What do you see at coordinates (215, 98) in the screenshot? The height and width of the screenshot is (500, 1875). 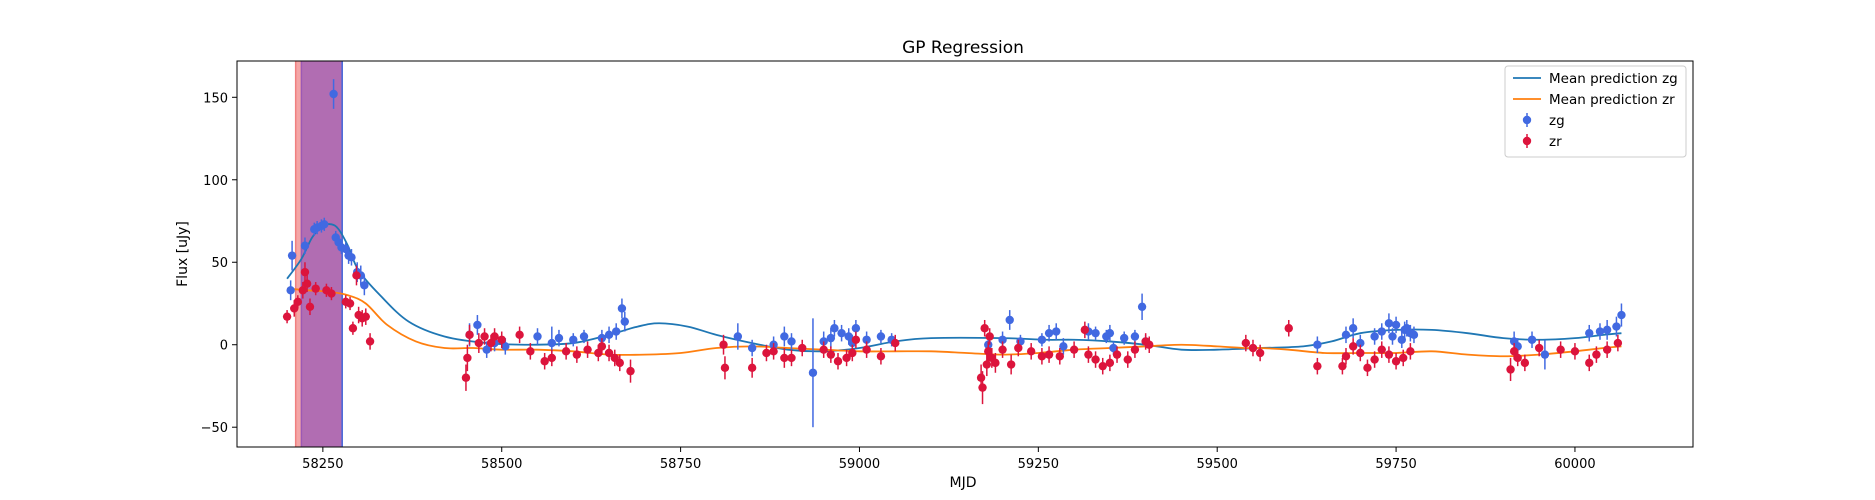 I see `y-tick-label: 150` at bounding box center [215, 98].